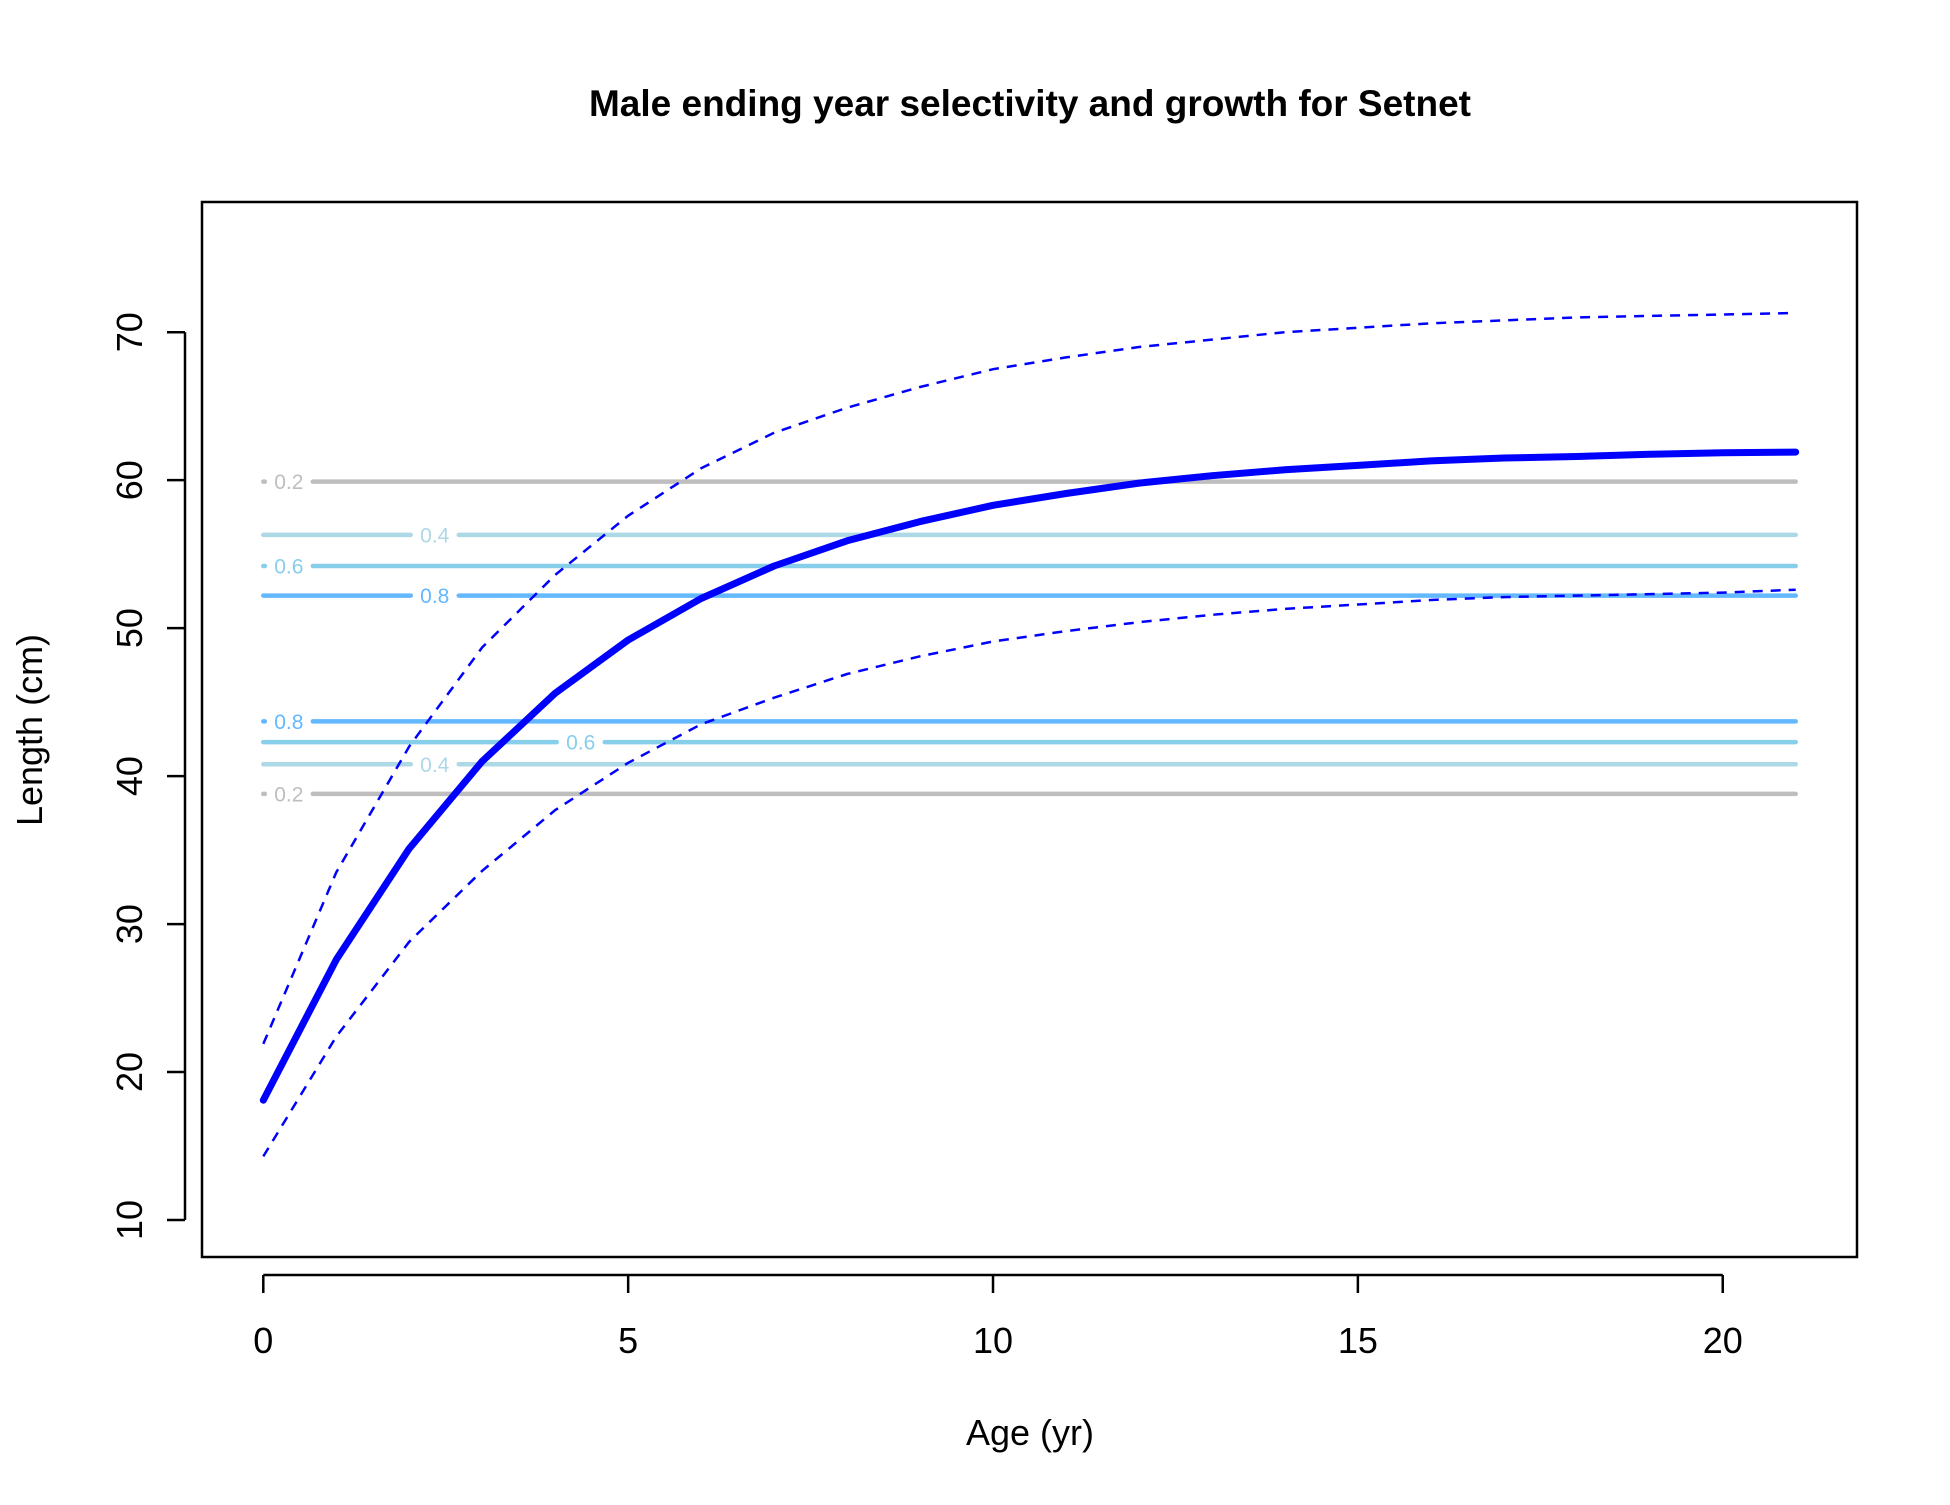 The height and width of the screenshot is (1505, 1950). I want to click on selectivity-contour-02-7: 0.2, so click(1029, 794).